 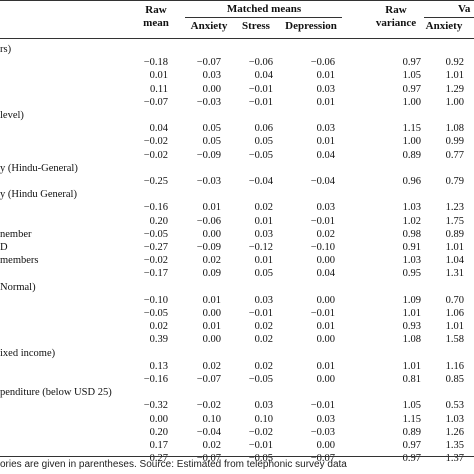 What do you see at coordinates (237, 354) in the screenshot?
I see `table-row: ixed income)` at bounding box center [237, 354].